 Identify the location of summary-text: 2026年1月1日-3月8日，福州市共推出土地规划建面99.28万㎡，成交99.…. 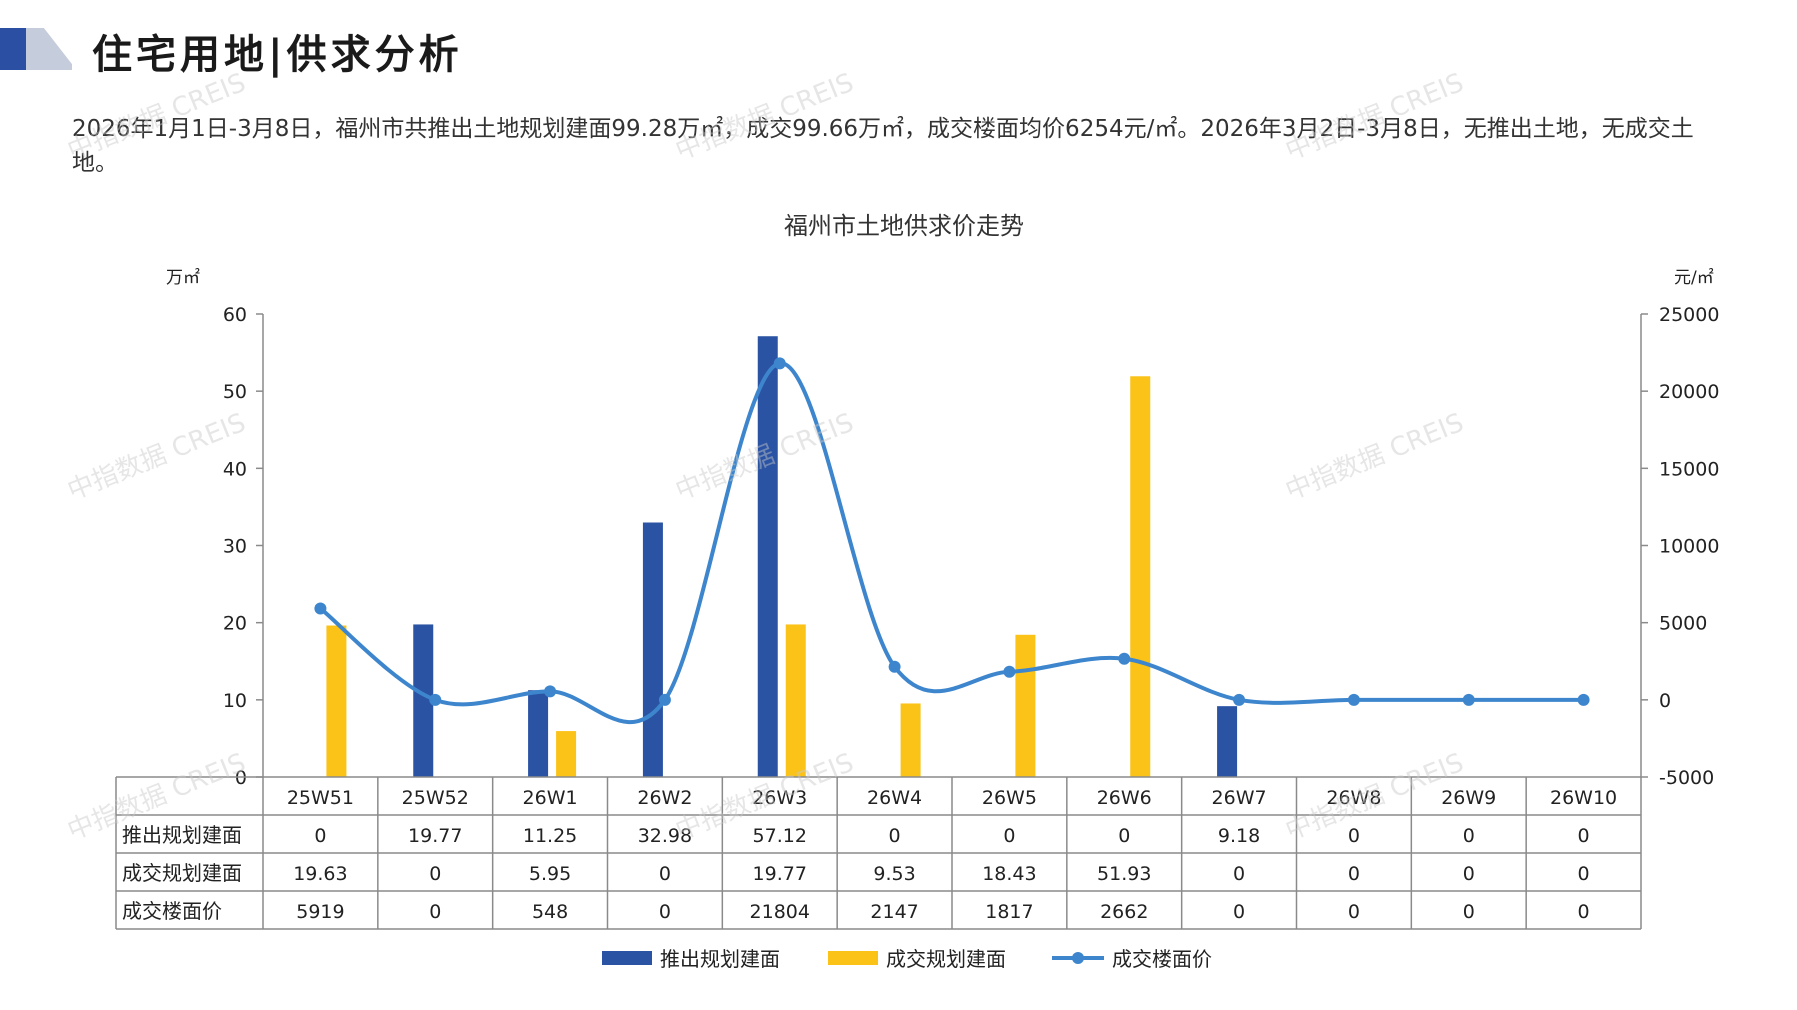
(883, 146).